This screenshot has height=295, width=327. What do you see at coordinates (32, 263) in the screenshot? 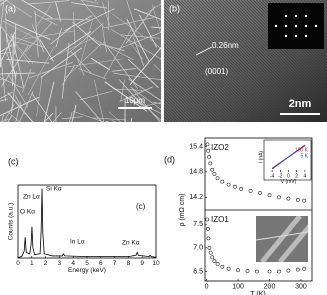
I see `x-tick-label: 1` at bounding box center [32, 263].